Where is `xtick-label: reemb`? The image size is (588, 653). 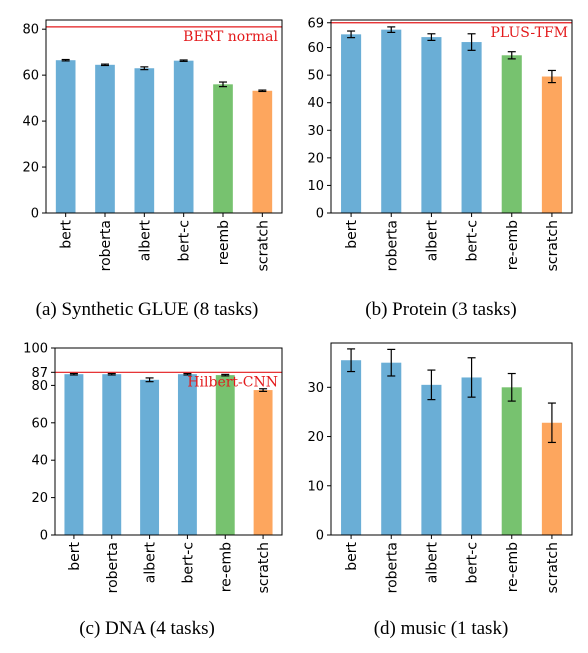
xtick-label: reemb is located at coordinates (224, 242).